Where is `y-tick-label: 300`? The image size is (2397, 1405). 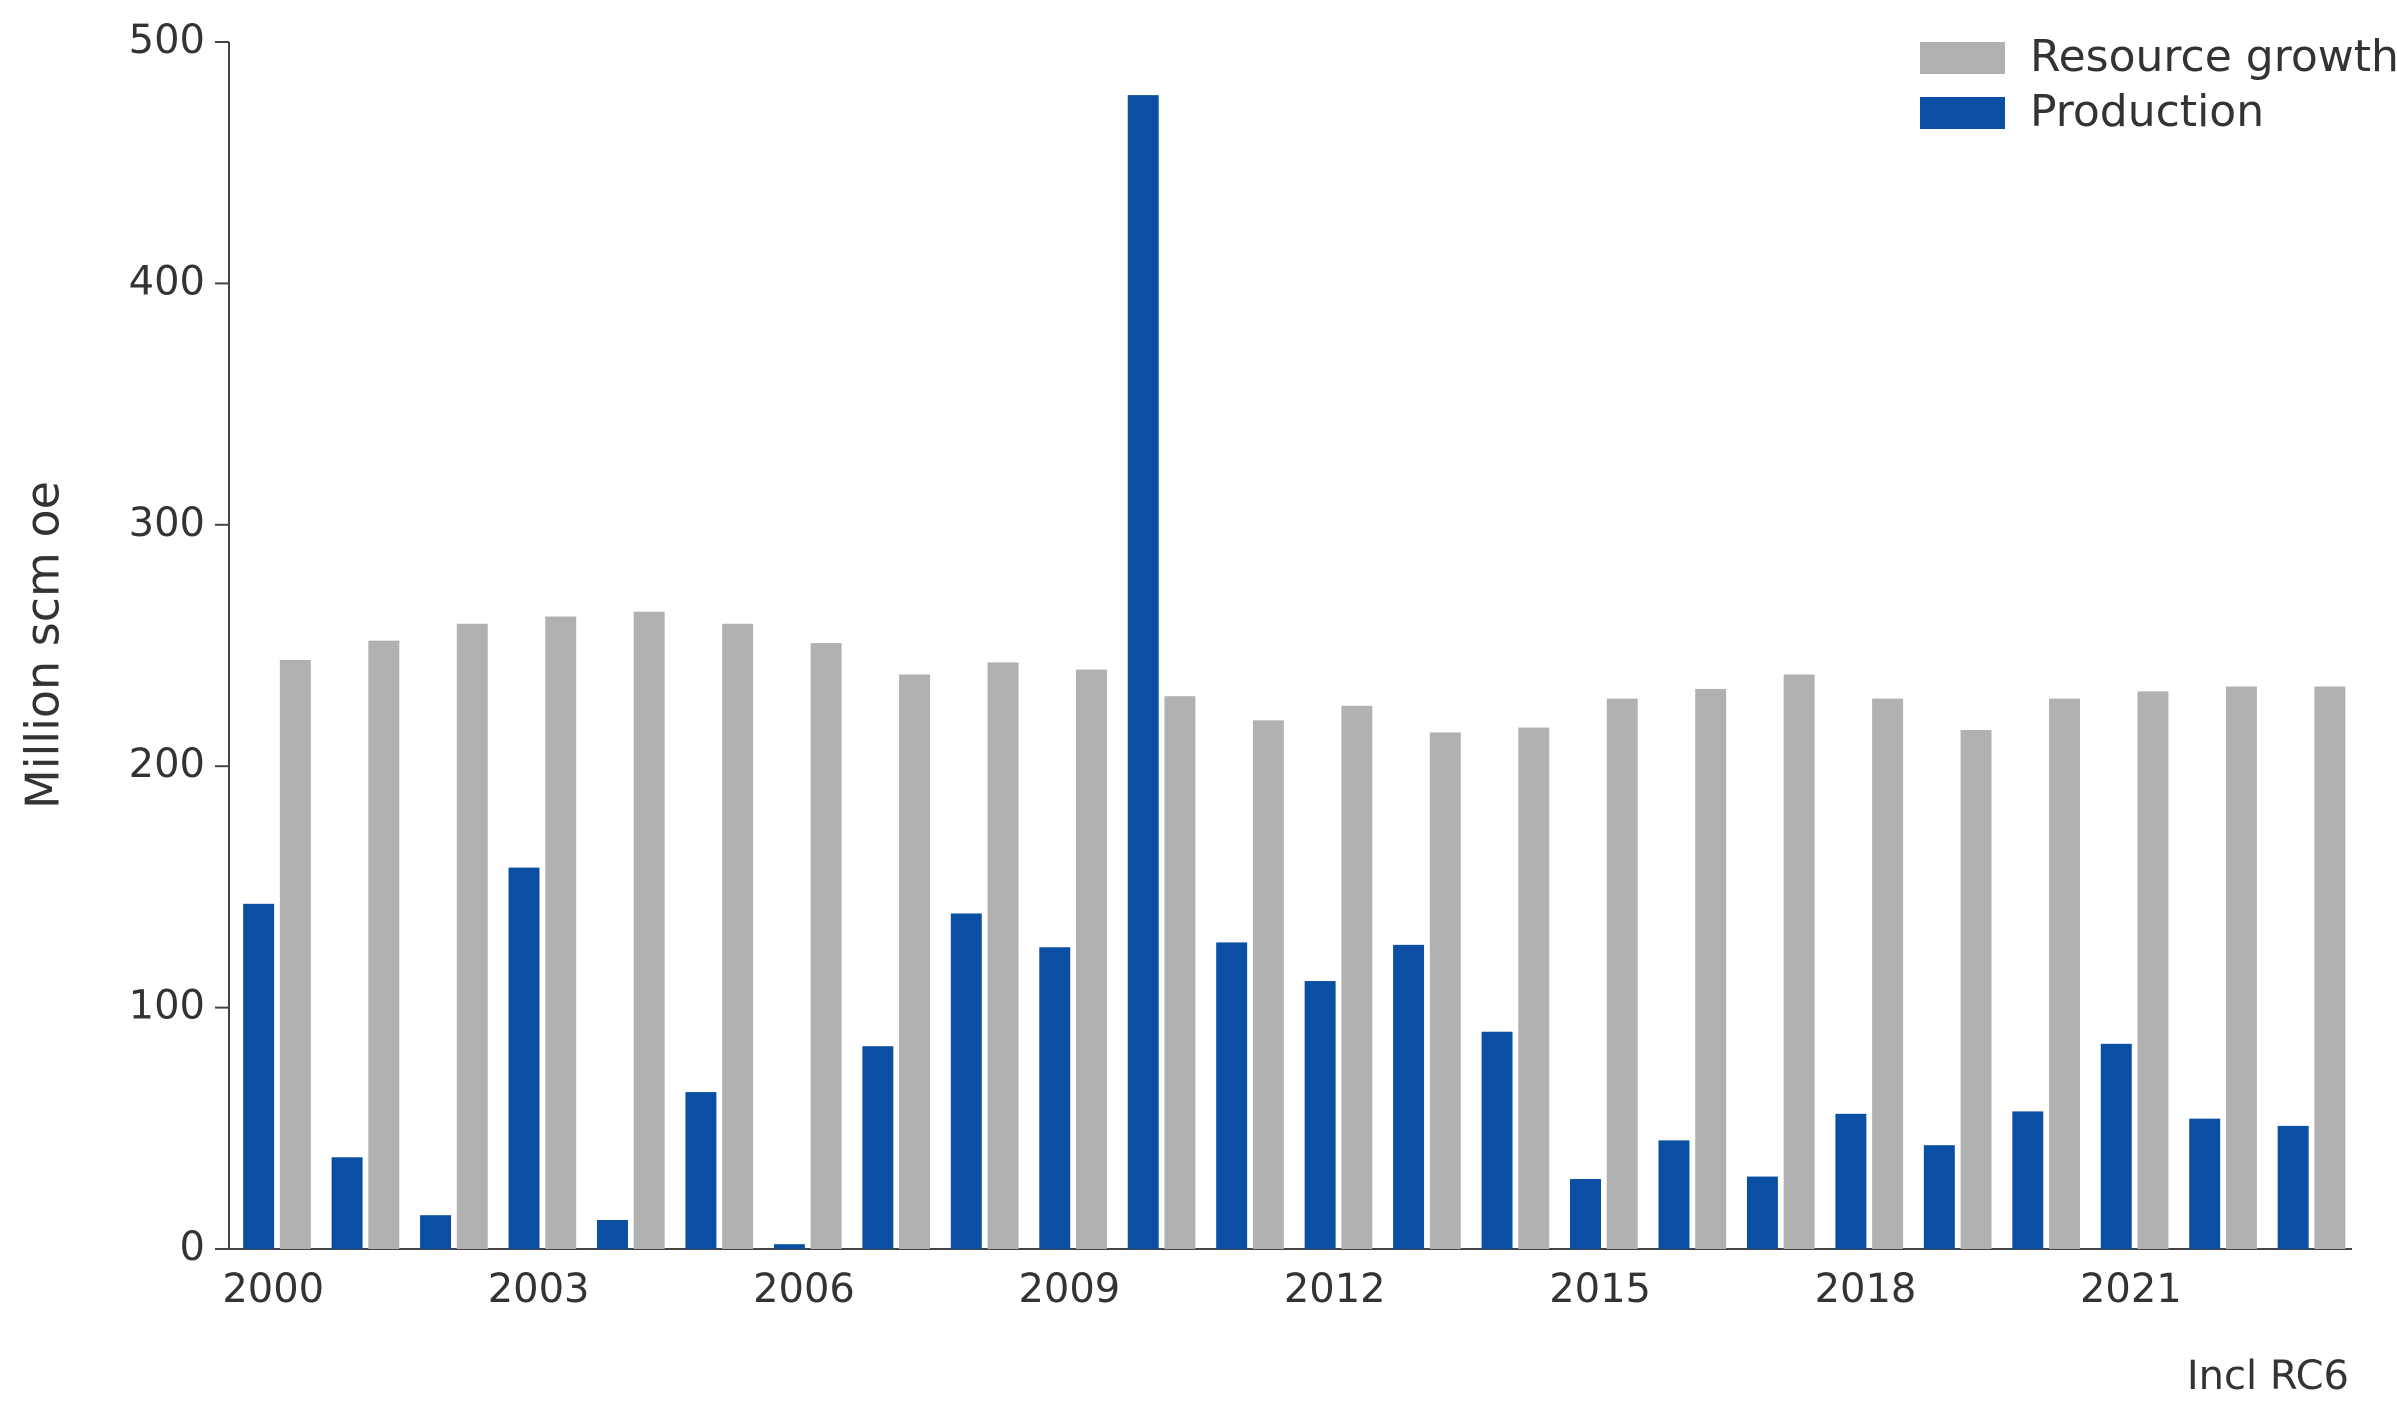 y-tick-label: 300 is located at coordinates (167, 523).